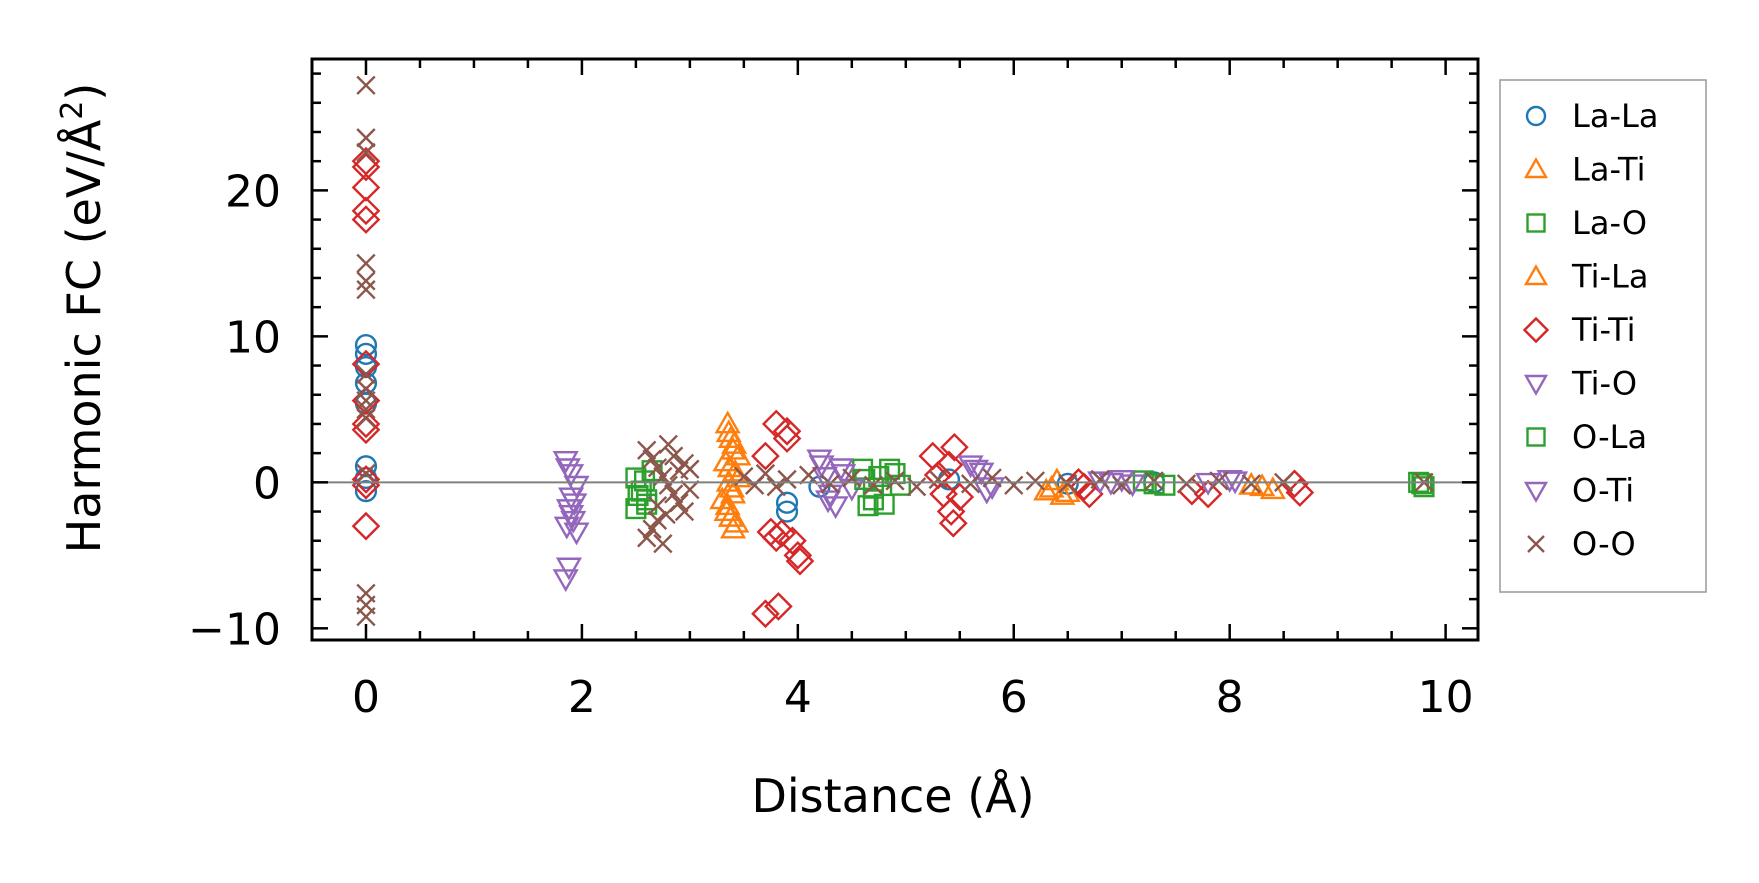 The height and width of the screenshot is (883, 1759). What do you see at coordinates (83, 318) in the screenshot?
I see `y-axis-title: Harmonic FC (eV/Å2)` at bounding box center [83, 318].